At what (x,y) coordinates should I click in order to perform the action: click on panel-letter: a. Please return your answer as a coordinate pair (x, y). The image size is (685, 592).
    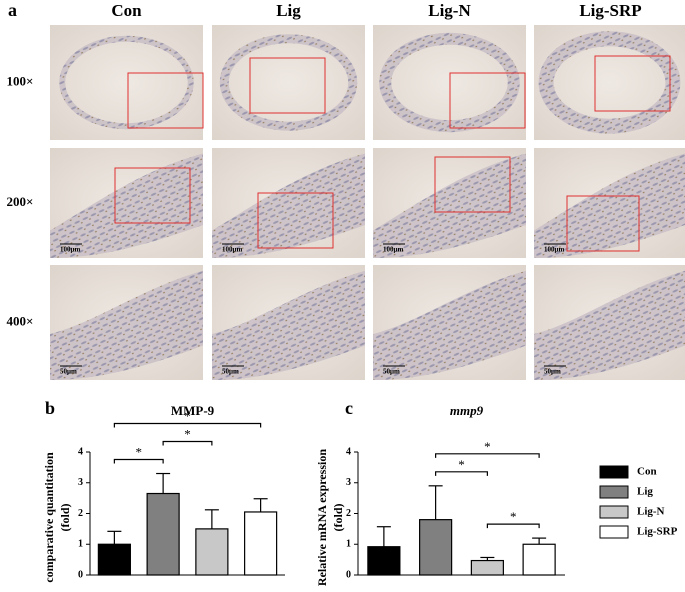
    Looking at the image, I should click on (12, 10).